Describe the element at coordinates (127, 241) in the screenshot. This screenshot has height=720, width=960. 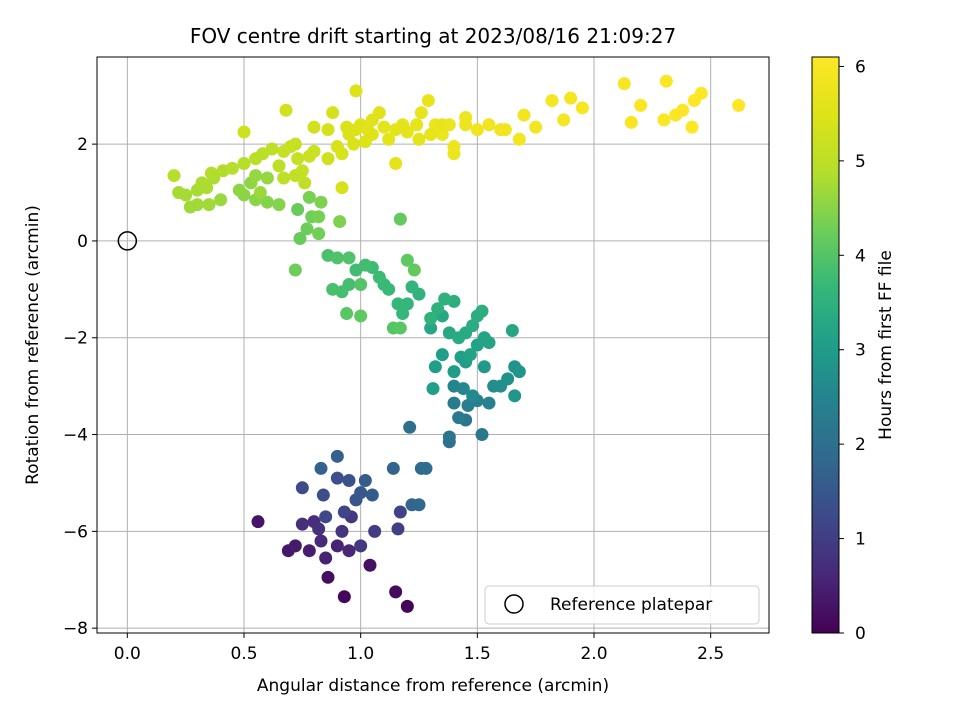
I see `reference-marker` at that location.